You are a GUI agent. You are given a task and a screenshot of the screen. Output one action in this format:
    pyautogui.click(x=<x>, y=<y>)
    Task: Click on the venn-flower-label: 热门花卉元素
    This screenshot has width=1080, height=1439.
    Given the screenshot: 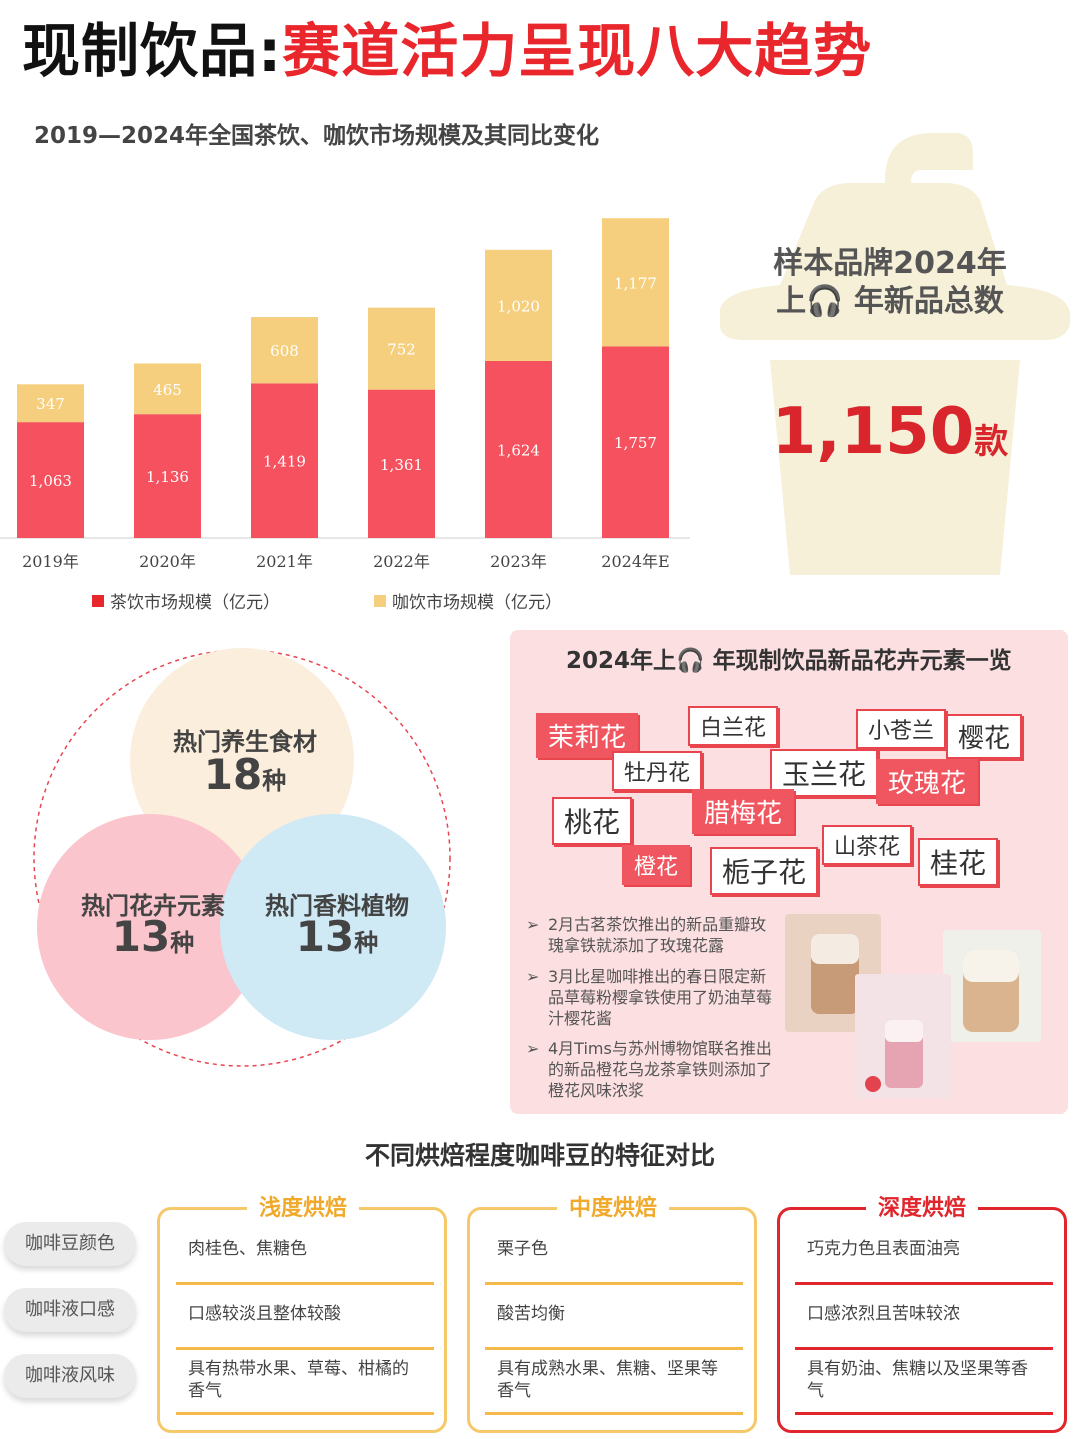 What is the action you would take?
    pyautogui.click(x=153, y=906)
    